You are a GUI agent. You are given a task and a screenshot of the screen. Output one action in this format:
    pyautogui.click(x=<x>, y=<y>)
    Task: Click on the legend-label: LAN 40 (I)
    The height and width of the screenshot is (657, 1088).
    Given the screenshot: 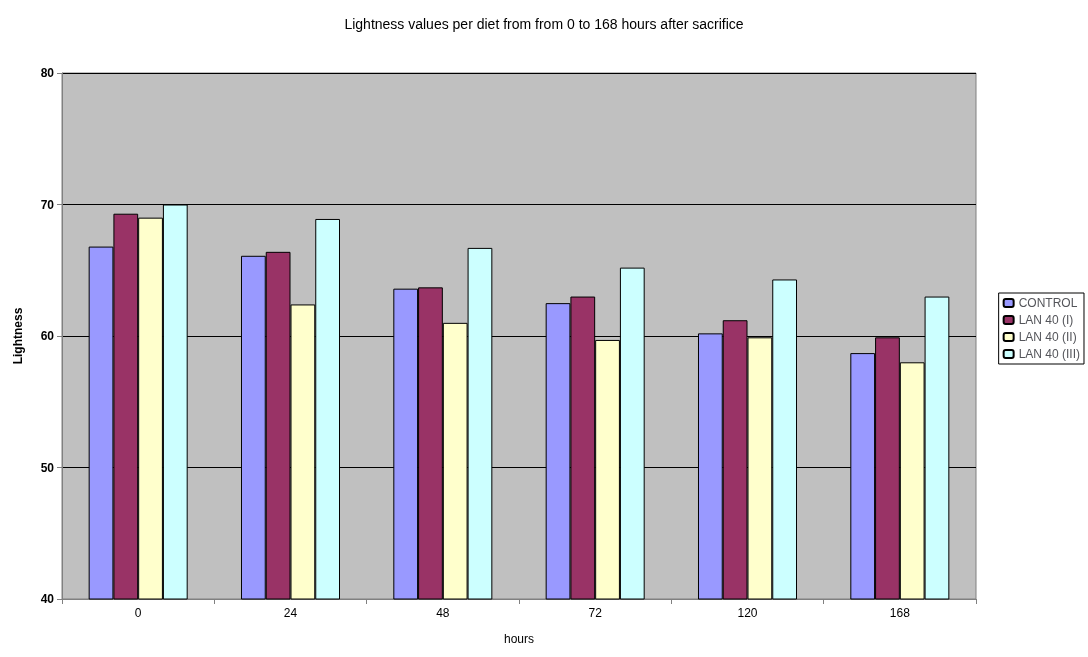 What is the action you would take?
    pyautogui.click(x=1046, y=320)
    